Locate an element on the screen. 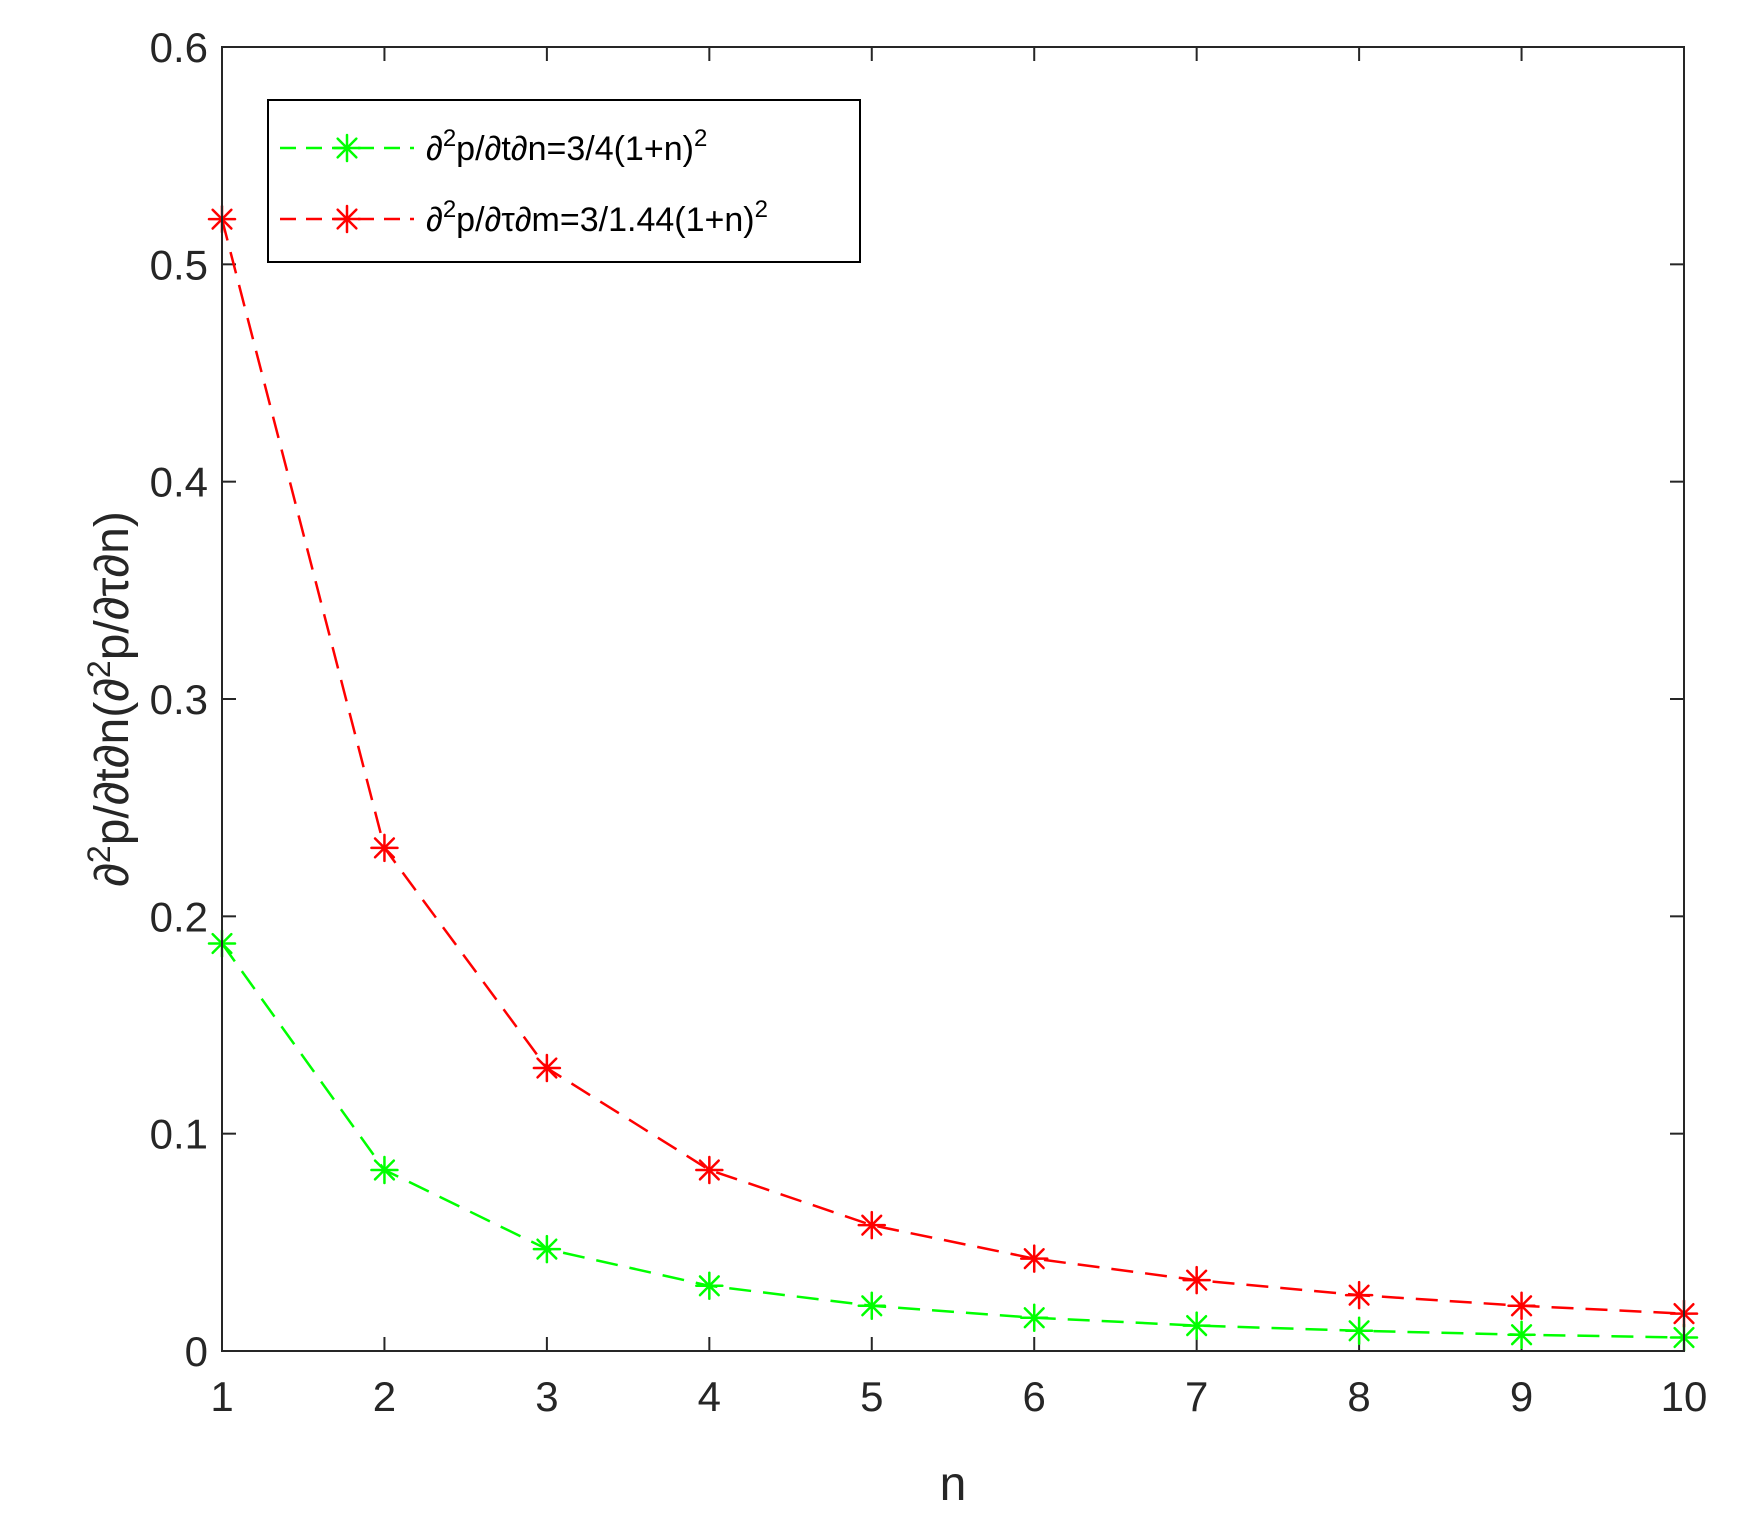  x-tick-label: 5 is located at coordinates (871, 1396).